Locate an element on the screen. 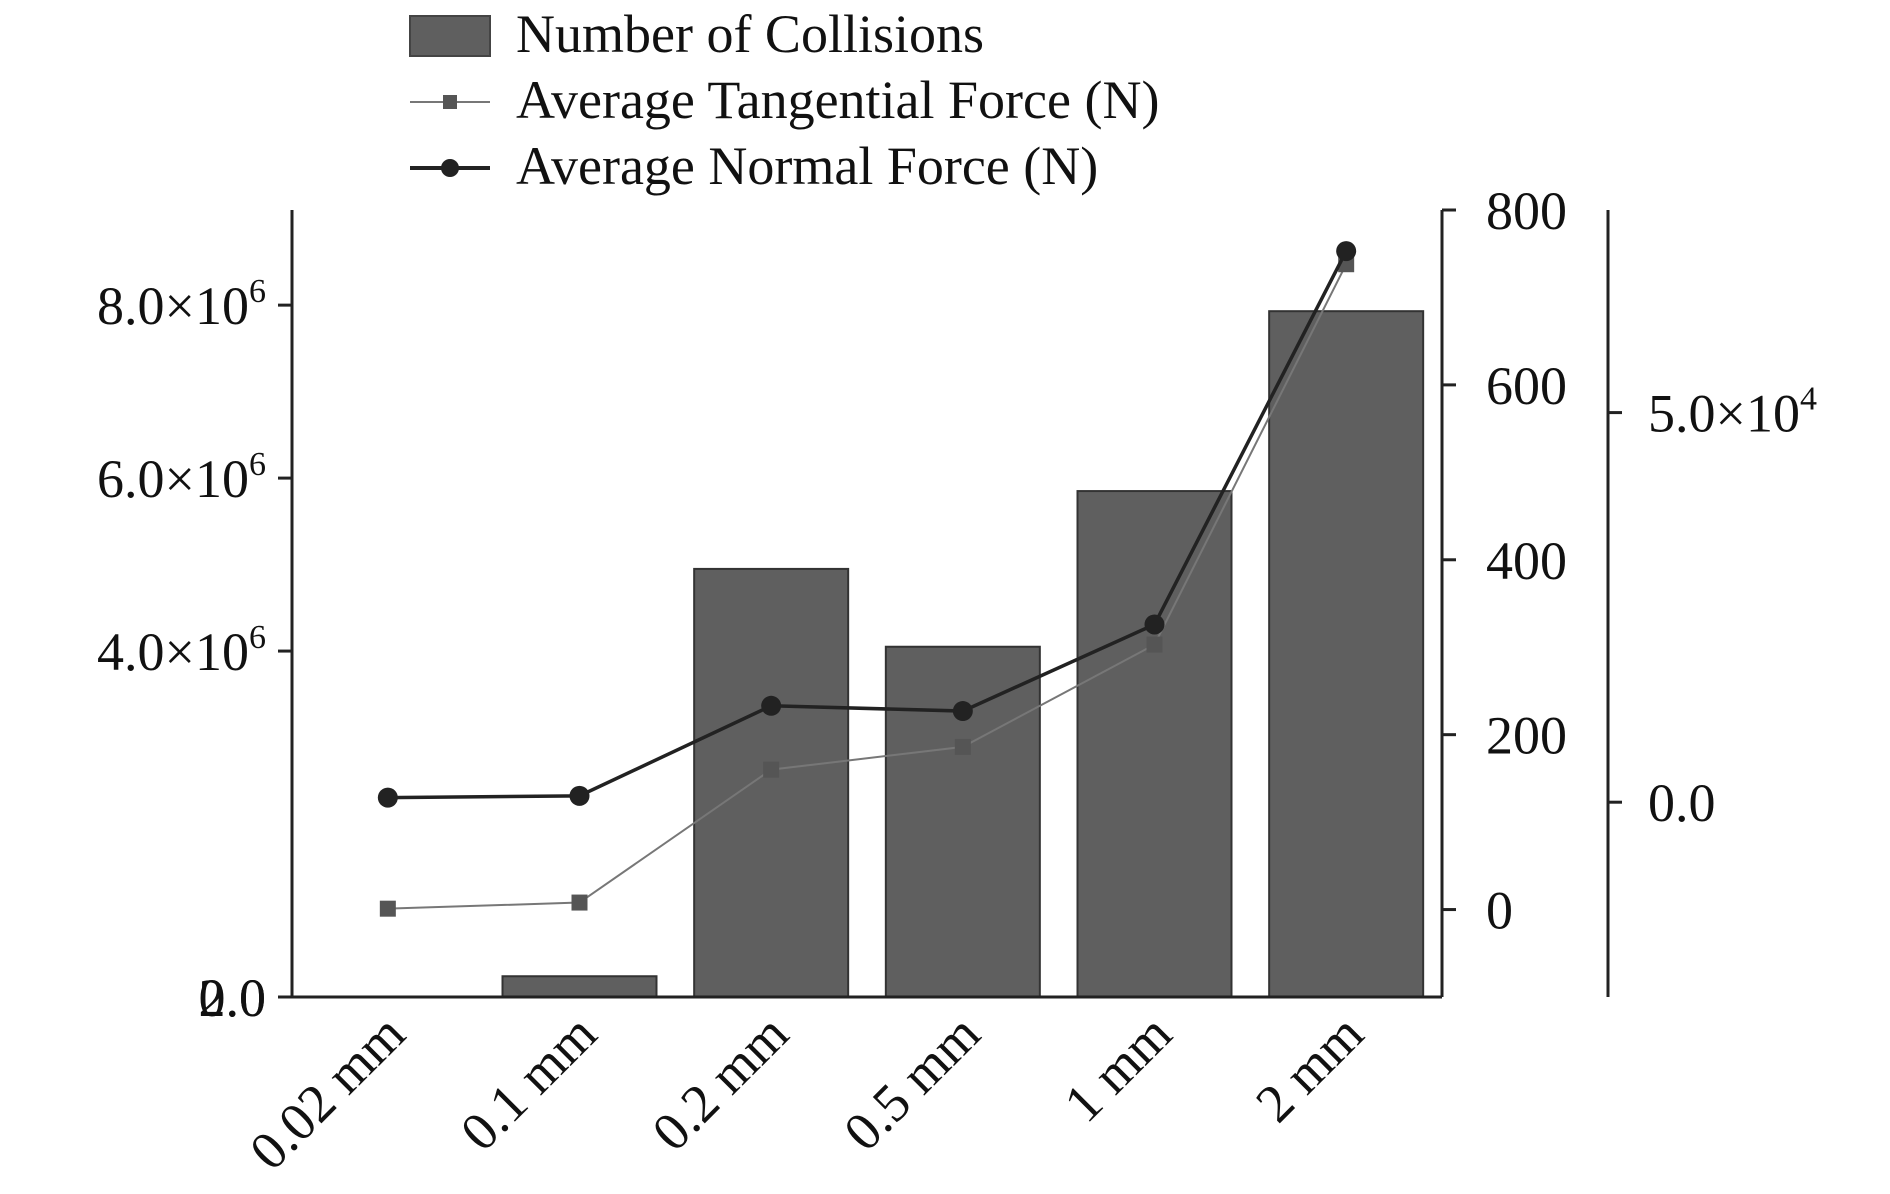  left-tick-label-0: 0.0 is located at coordinates (233, 998).